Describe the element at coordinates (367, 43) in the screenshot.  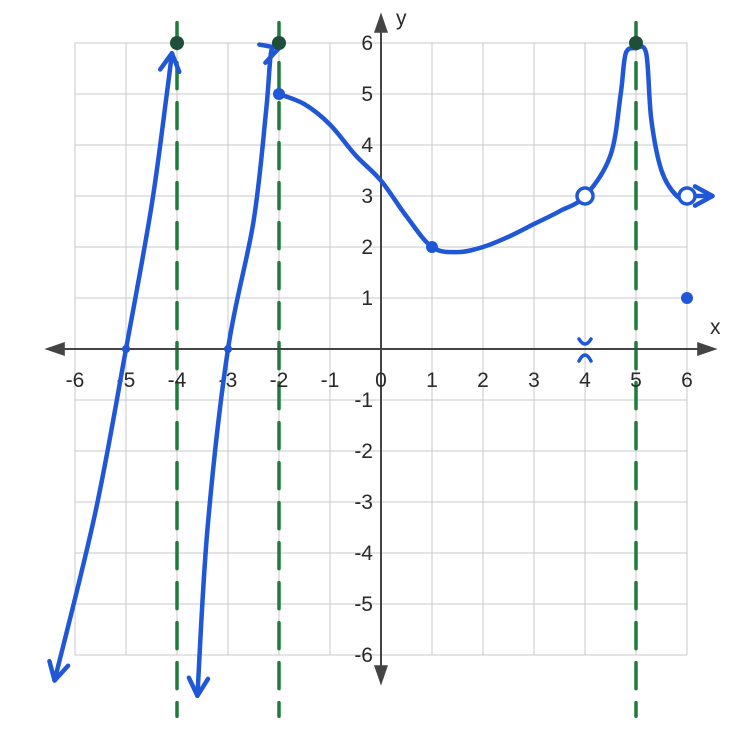
I see `y-tick-label: 6` at that location.